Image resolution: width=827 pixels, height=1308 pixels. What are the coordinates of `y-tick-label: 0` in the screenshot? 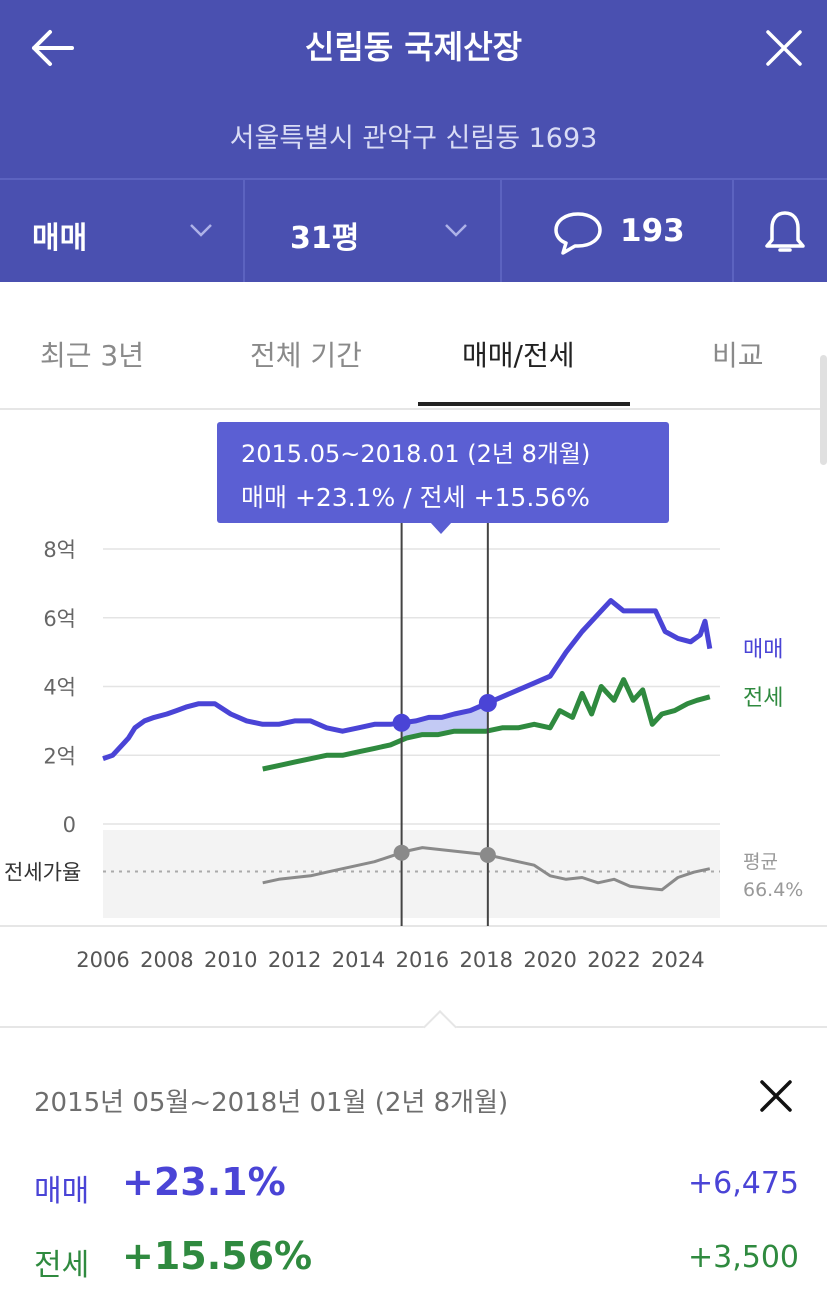 It's located at (69, 825).